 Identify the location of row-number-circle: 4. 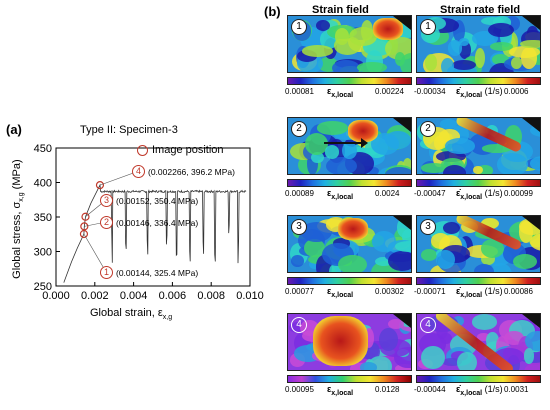
(299, 325).